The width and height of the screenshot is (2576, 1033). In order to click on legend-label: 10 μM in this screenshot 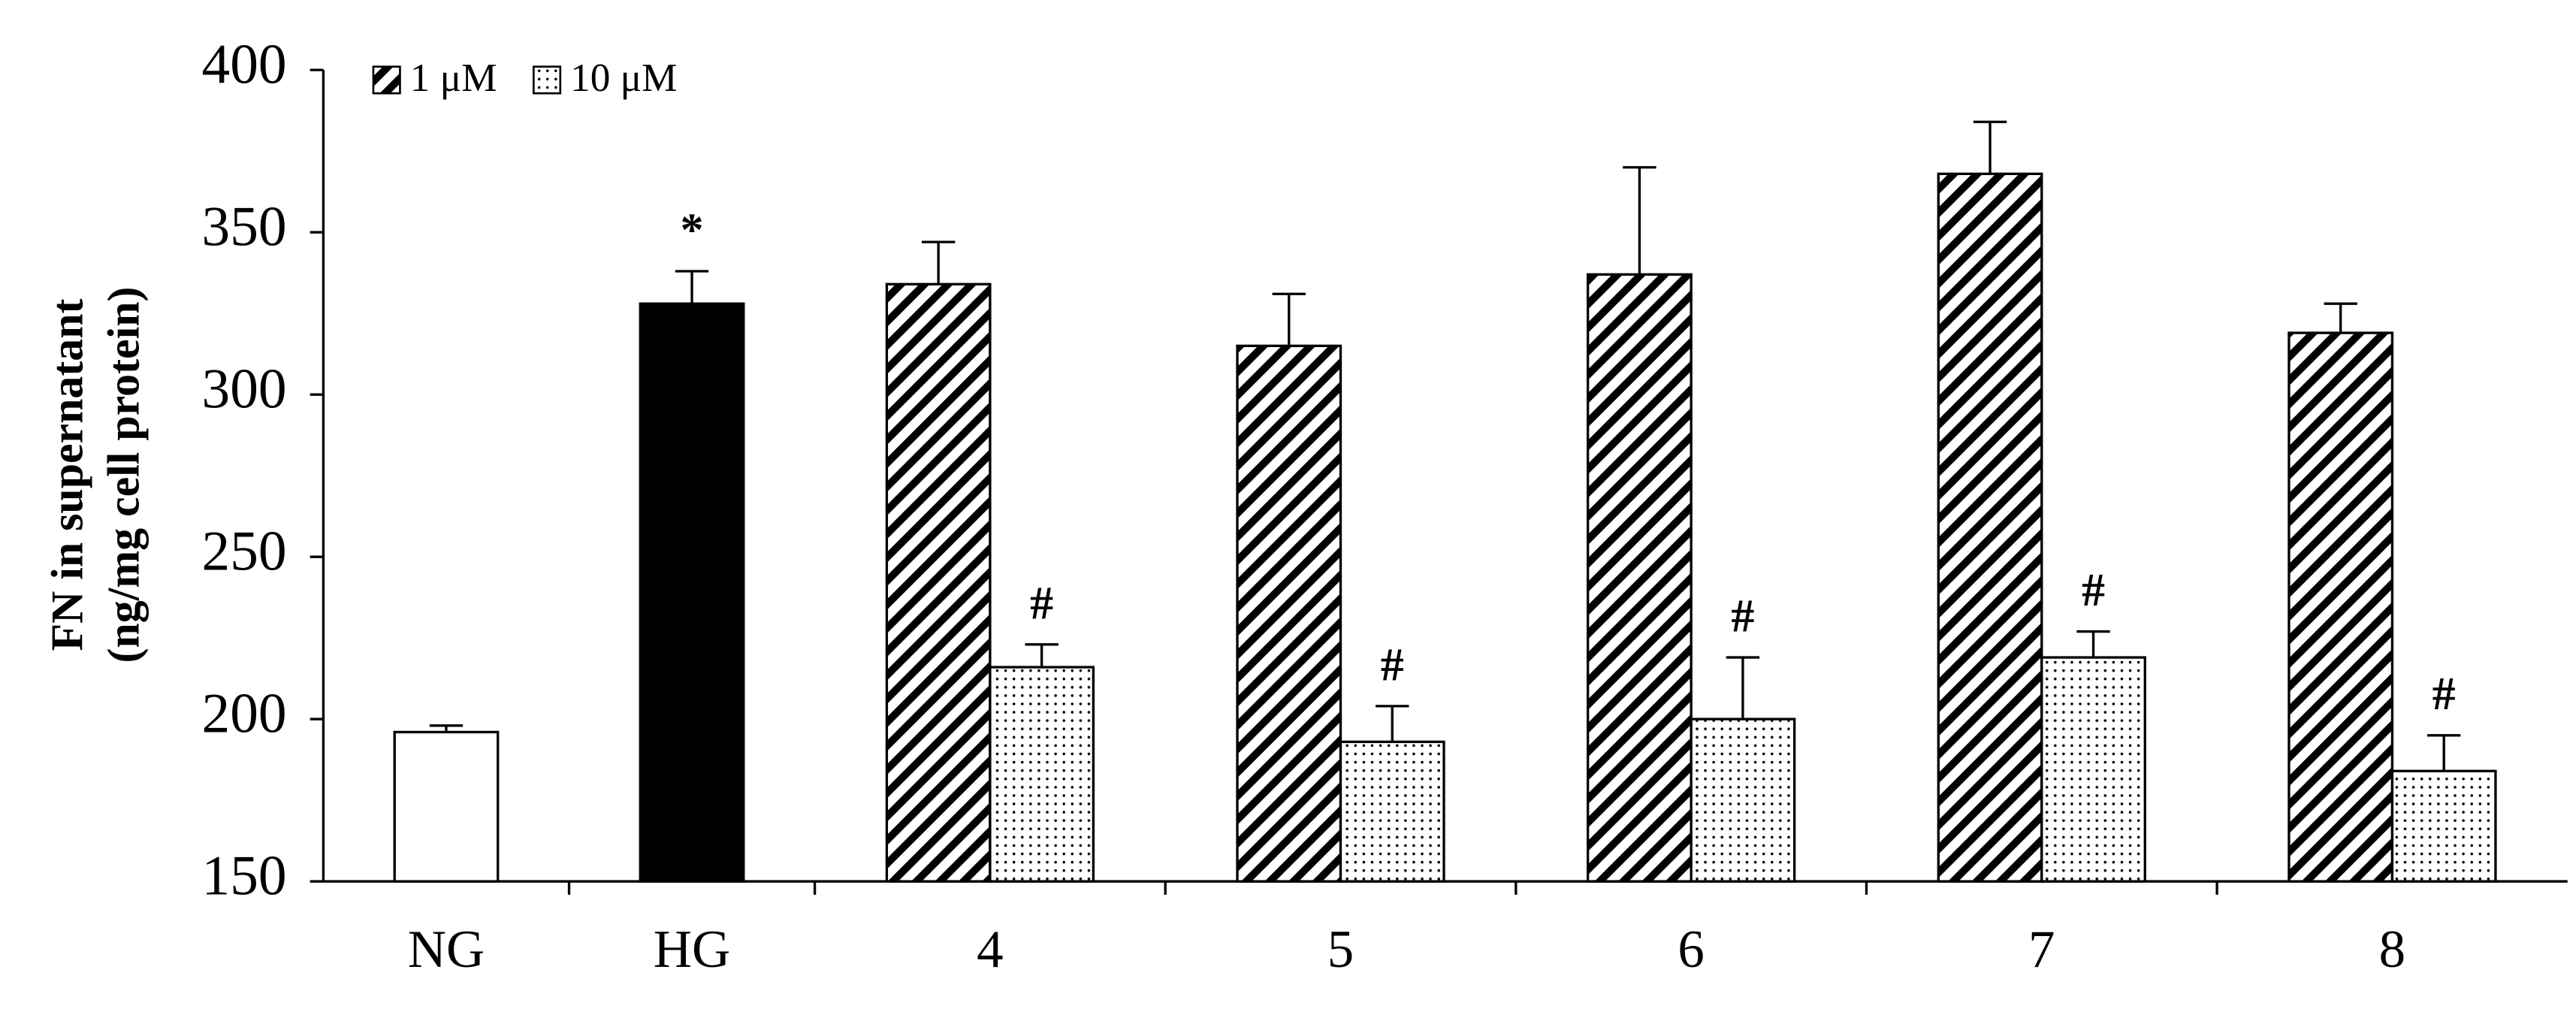, I will do `click(623, 78)`.